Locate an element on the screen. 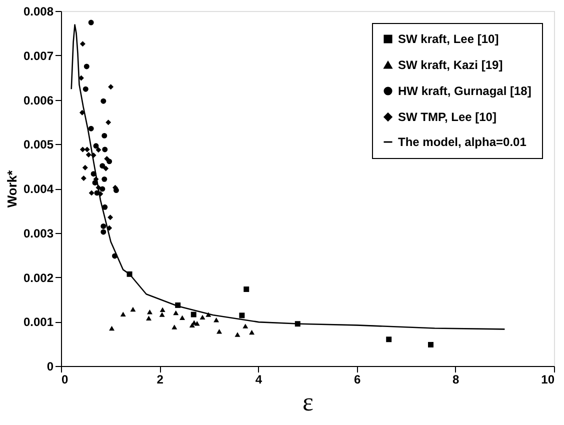 This screenshot has width=564, height=425. y-tick-label: 0.001 is located at coordinates (38, 322).